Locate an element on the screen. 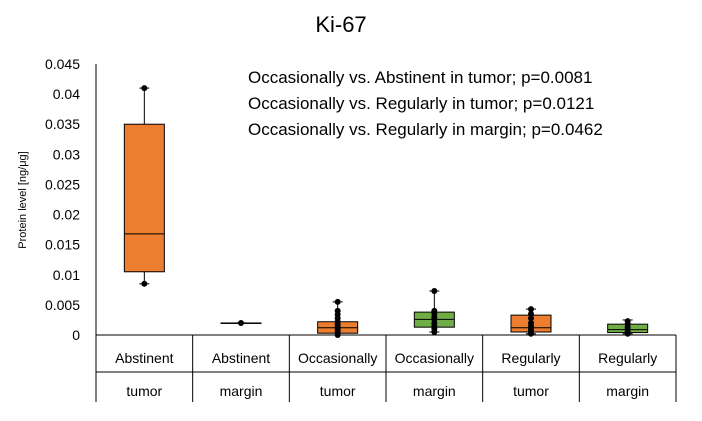 The width and height of the screenshot is (702, 421). chart-title: Ki-67 is located at coordinates (340, 24).